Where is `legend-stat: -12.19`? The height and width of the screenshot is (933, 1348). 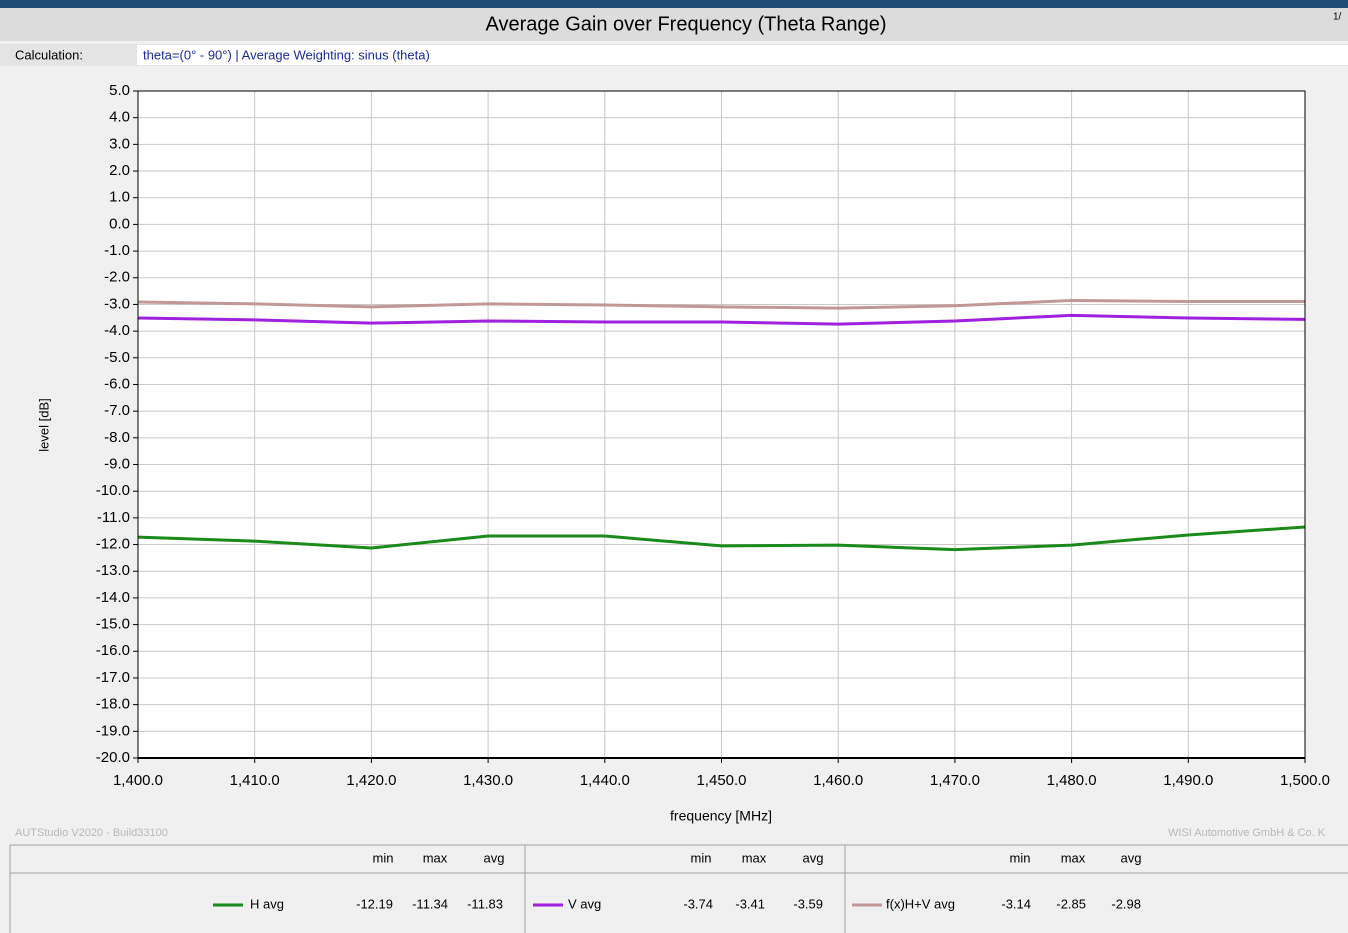 legend-stat: -12.19 is located at coordinates (374, 903).